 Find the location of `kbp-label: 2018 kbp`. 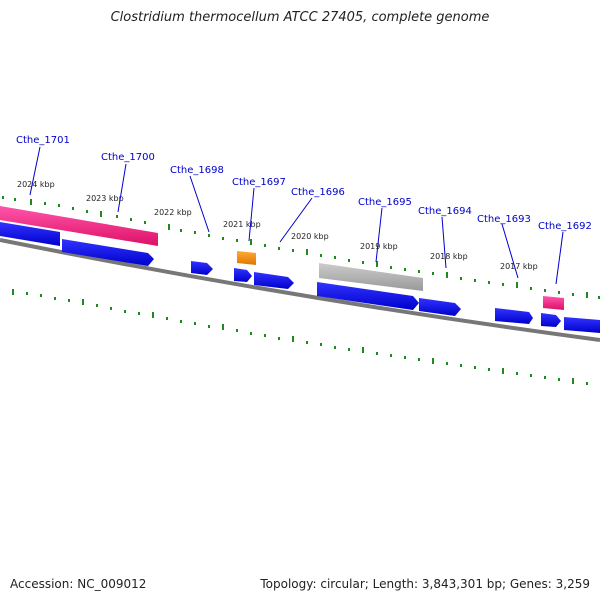

kbp-label: 2018 kbp is located at coordinates (449, 256).